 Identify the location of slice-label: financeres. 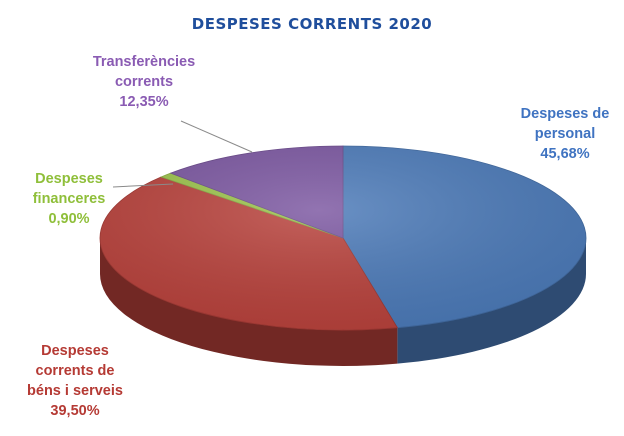
(69, 199).